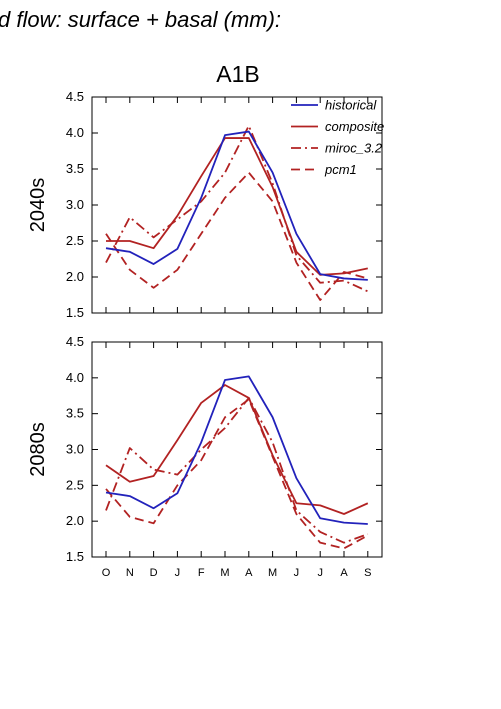 Image resolution: width=501 pixels, height=709 pixels. Describe the element at coordinates (154, 573) in the screenshot. I see `x-tick-label: D` at that location.